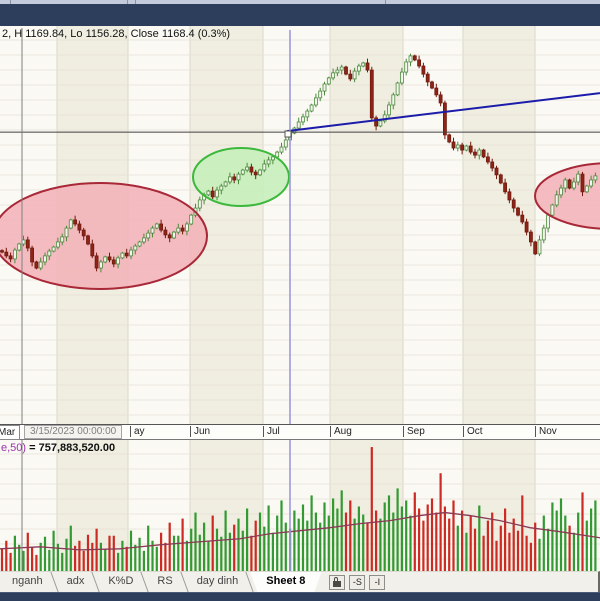 Image resolution: width=600 pixels, height=601 pixels. I want to click on tab-nganh: nganh, so click(29, 582).